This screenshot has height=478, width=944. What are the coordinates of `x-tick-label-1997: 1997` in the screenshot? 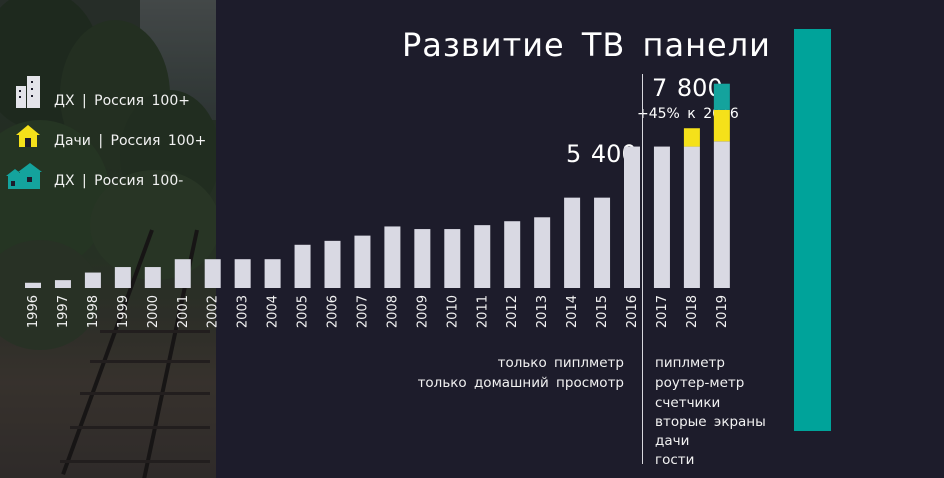 It's located at (63, 311).